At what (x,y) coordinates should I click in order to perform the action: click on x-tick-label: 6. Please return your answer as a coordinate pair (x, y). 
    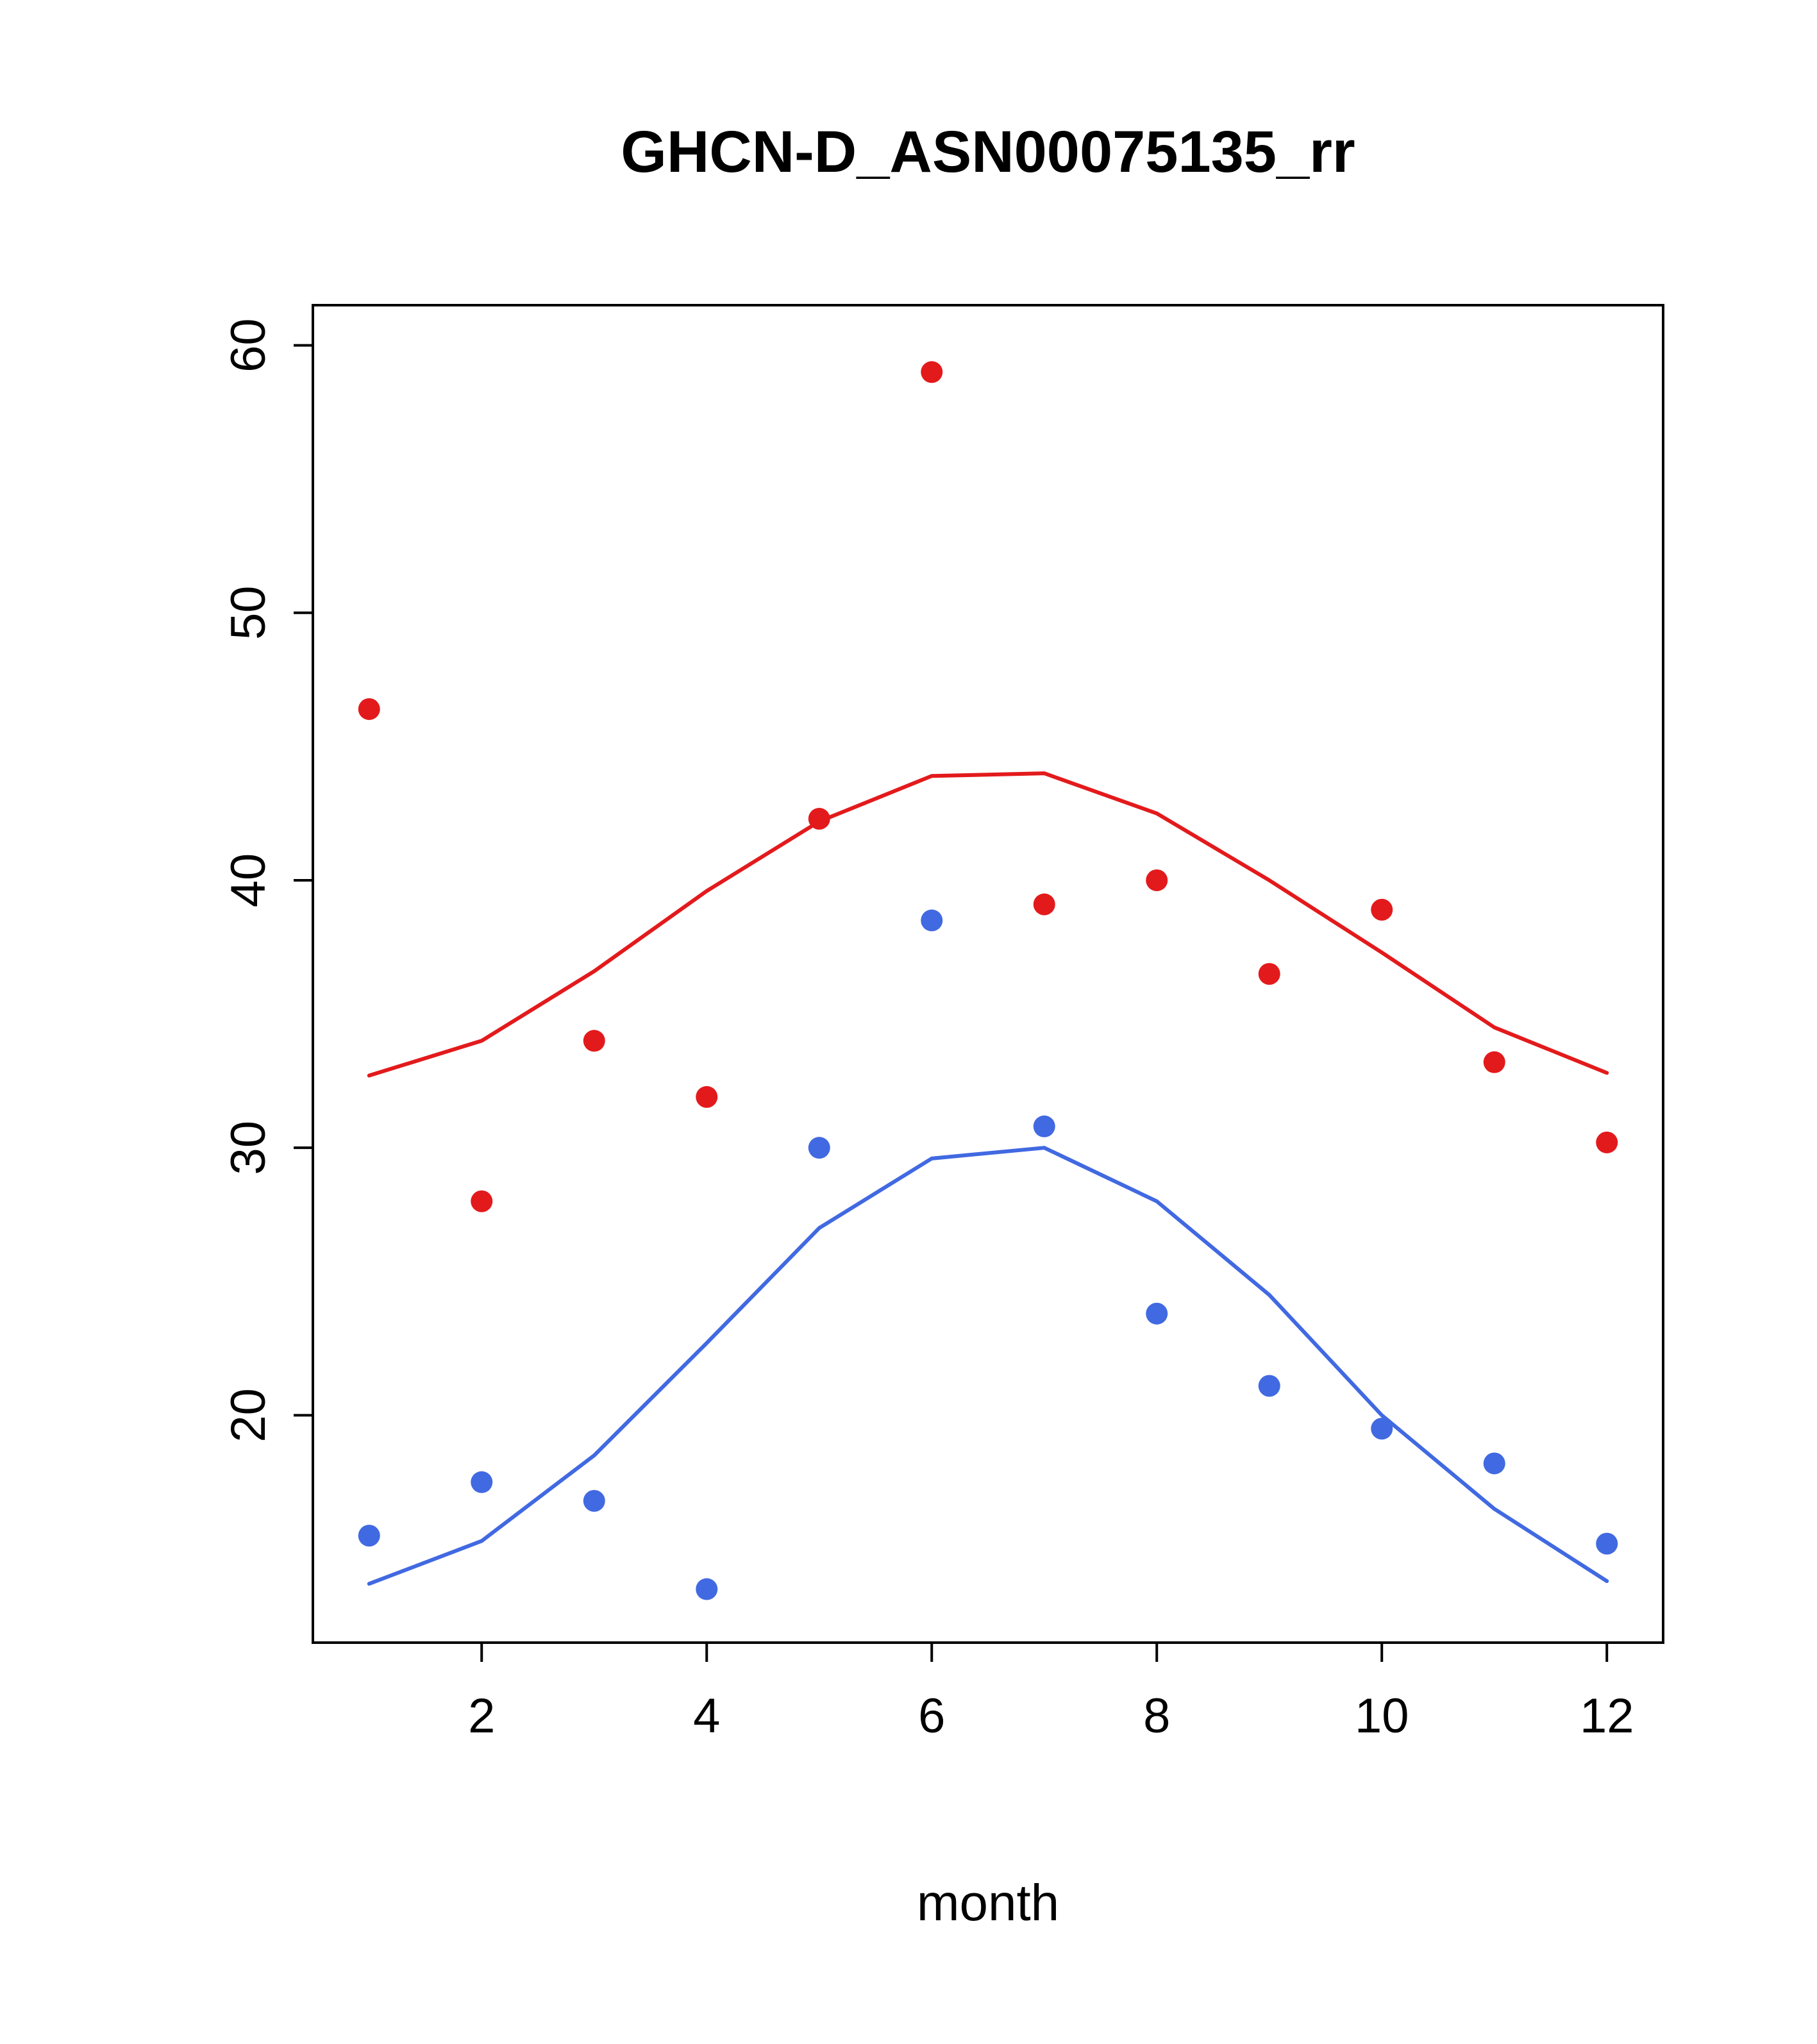
    Looking at the image, I should click on (931, 1716).